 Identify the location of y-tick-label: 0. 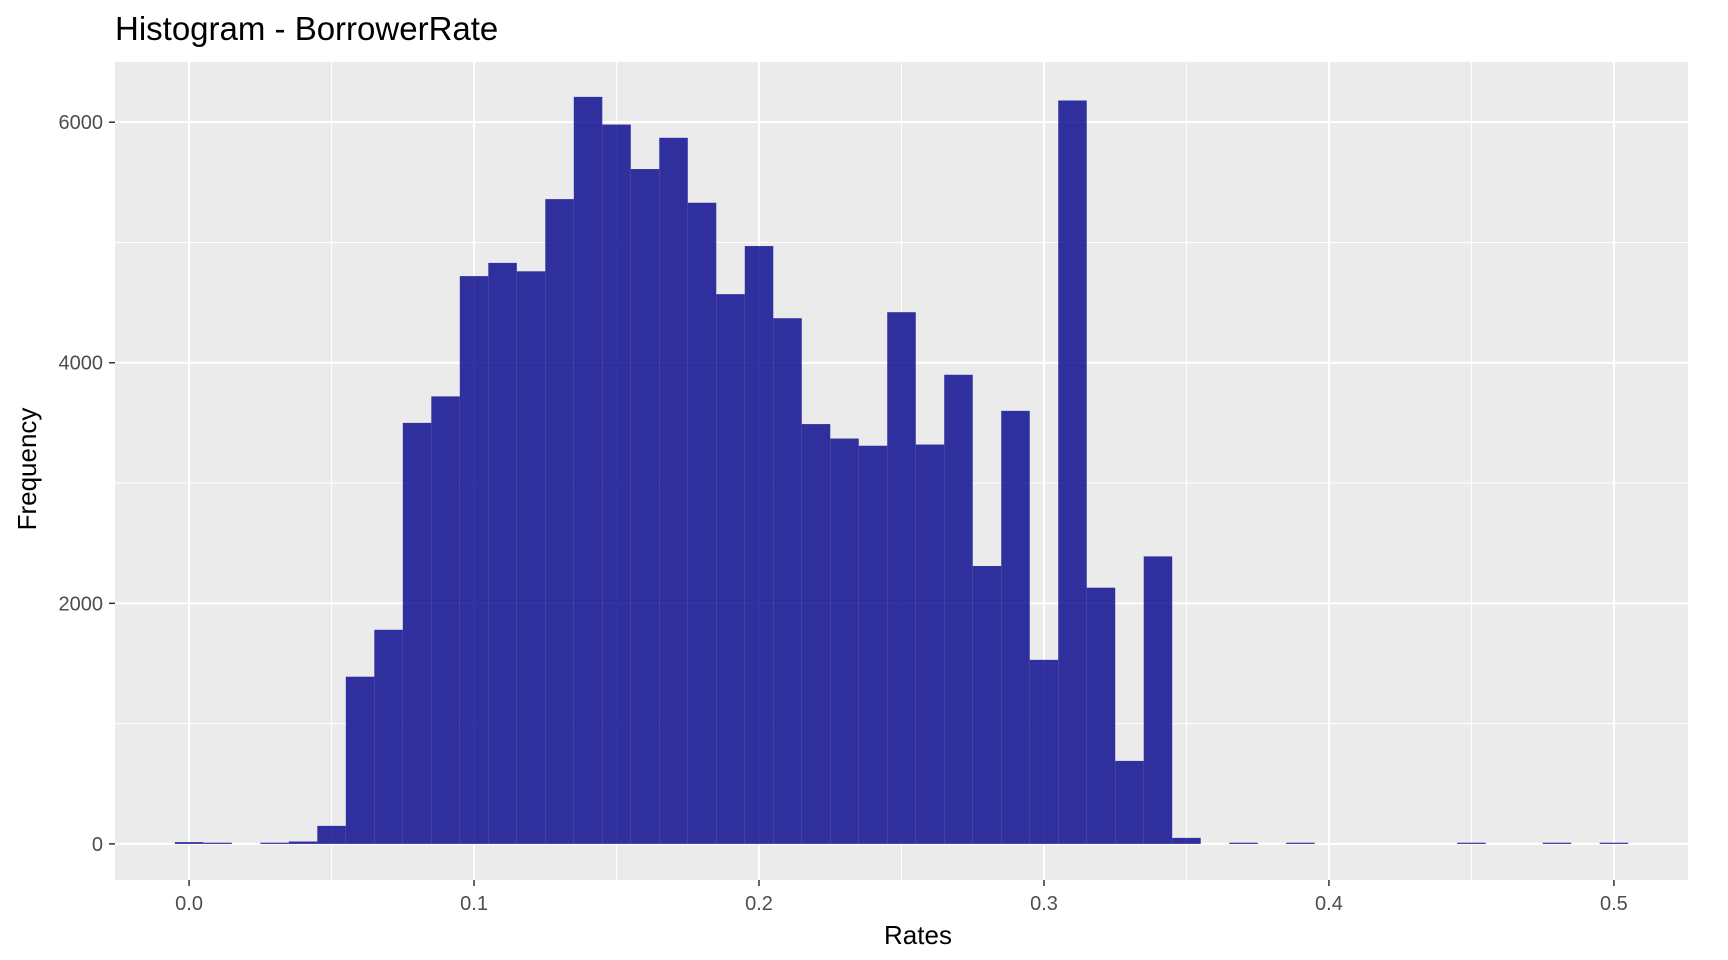
(97, 845).